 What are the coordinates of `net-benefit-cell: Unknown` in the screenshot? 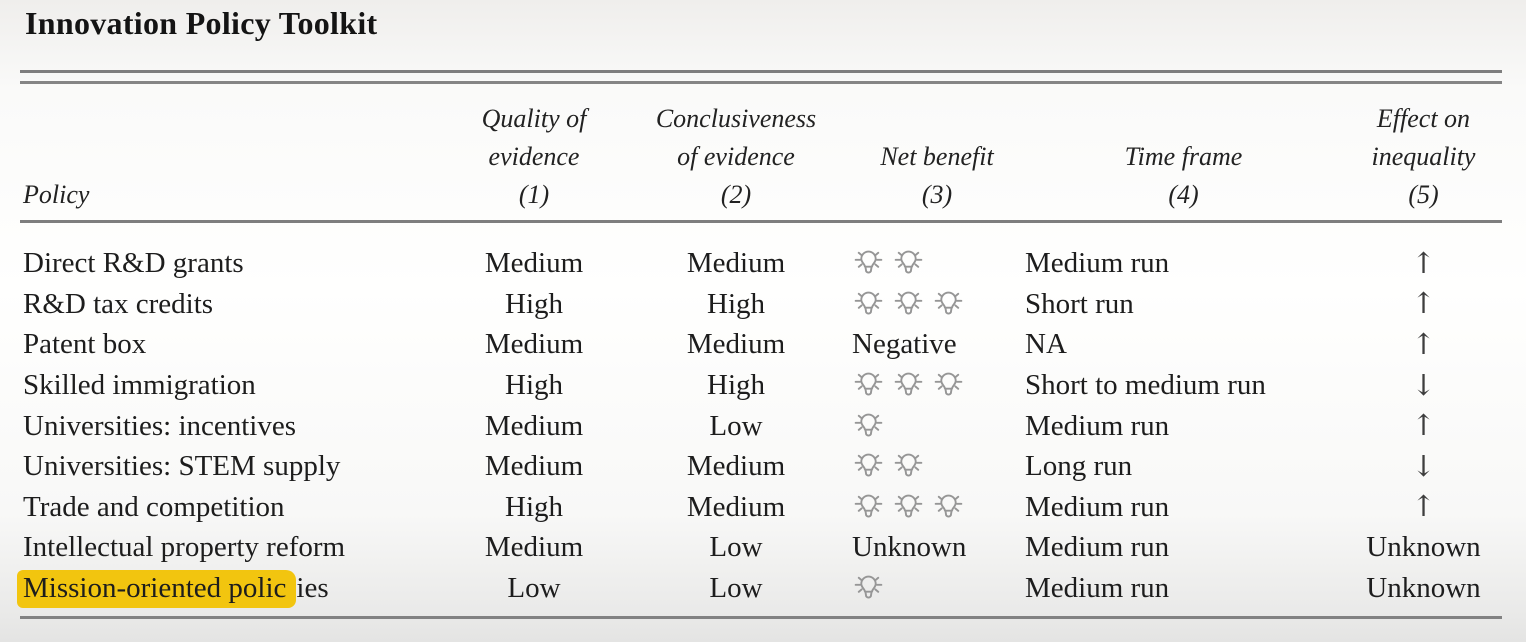 It's located at (909, 547).